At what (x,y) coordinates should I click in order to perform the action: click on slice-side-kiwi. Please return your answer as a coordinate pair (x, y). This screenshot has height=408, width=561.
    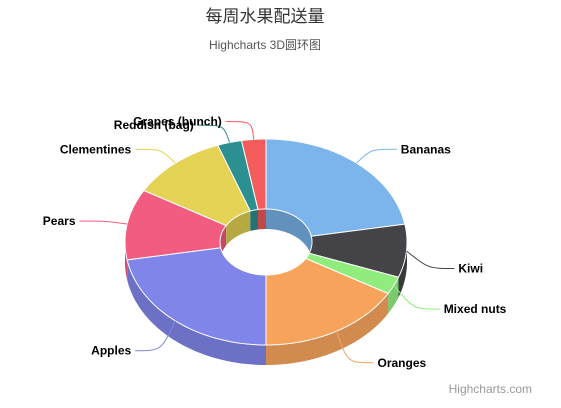
    Looking at the image, I should click on (402, 270).